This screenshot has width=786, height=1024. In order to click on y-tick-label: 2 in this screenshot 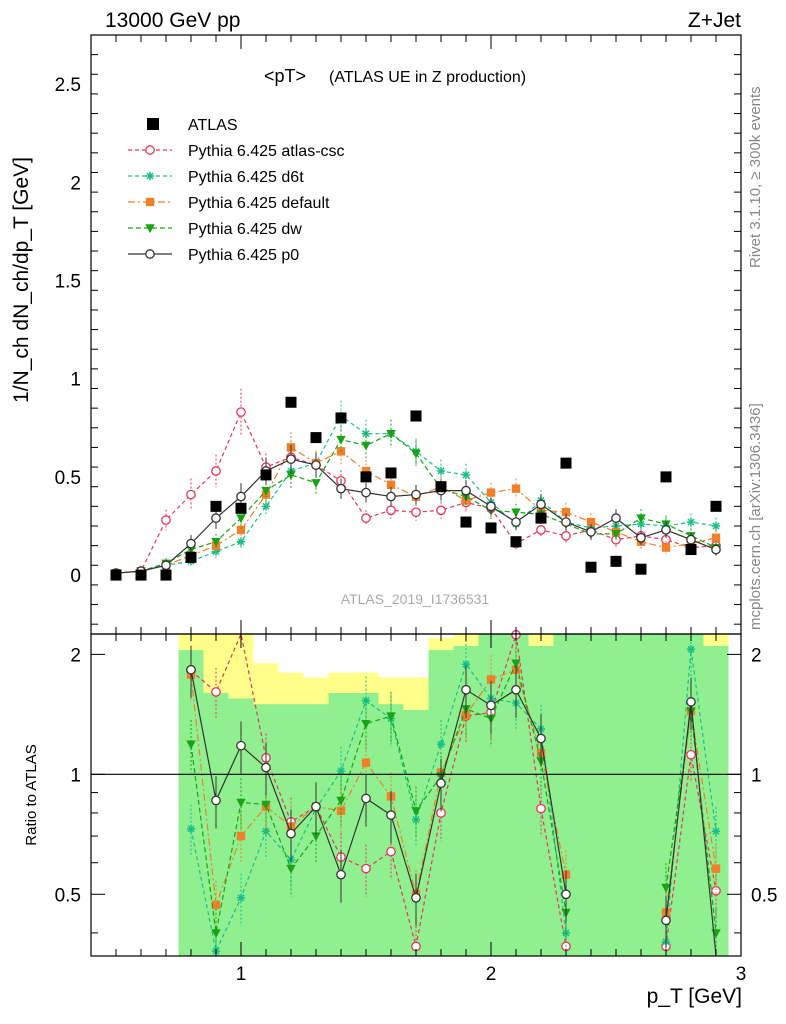, I will do `click(75, 183)`.